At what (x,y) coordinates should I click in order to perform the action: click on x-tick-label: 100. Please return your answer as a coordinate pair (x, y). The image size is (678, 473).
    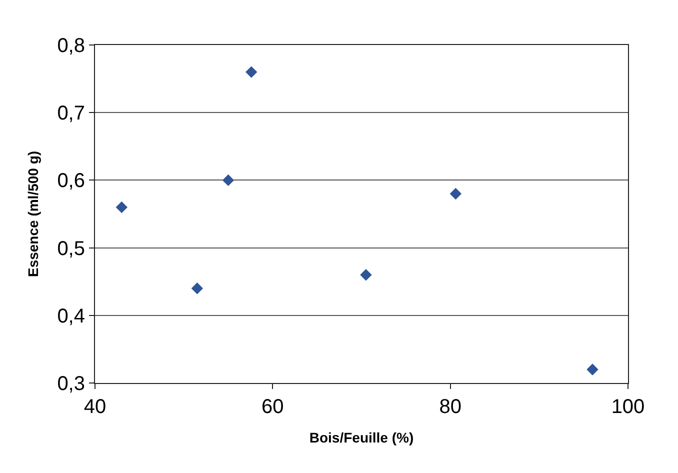
    Looking at the image, I should click on (628, 407).